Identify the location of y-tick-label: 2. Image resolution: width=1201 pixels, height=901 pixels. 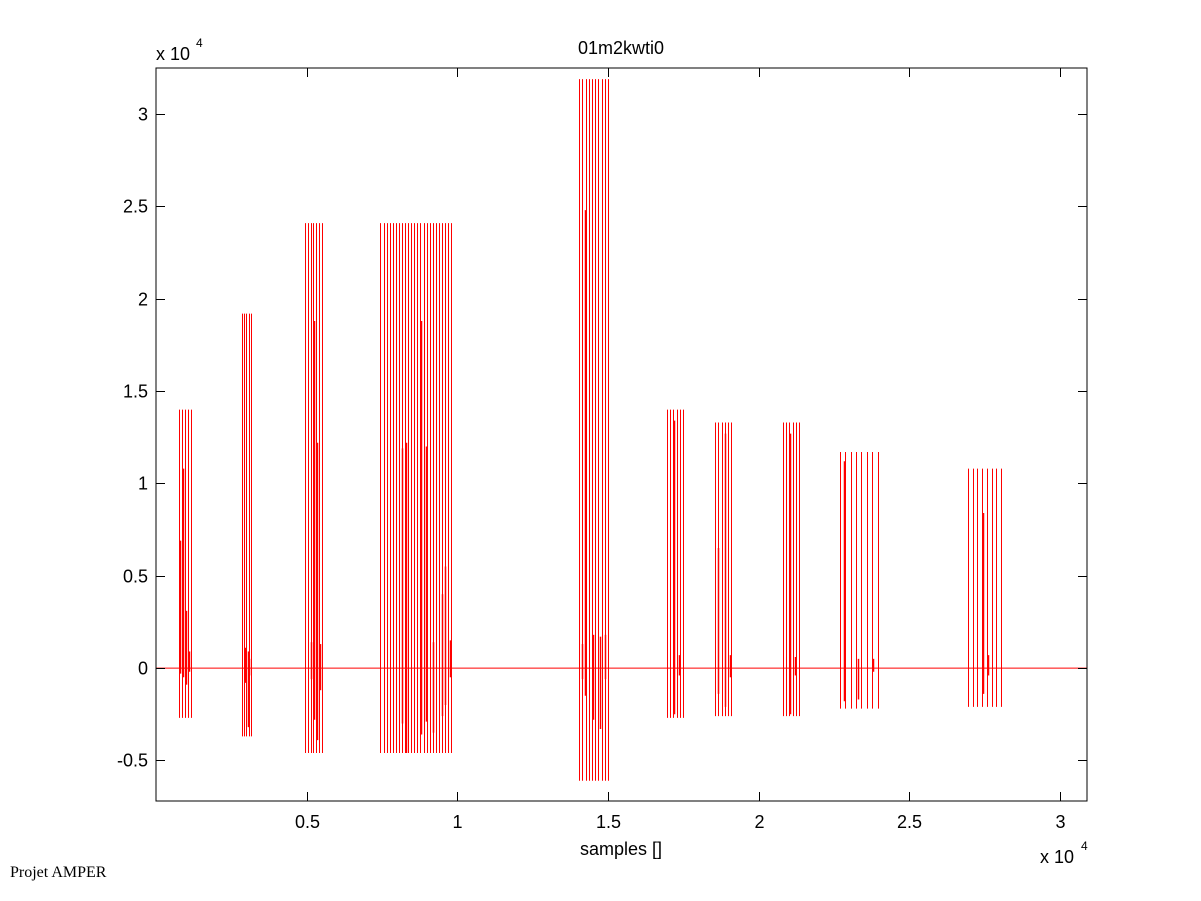
(143, 300).